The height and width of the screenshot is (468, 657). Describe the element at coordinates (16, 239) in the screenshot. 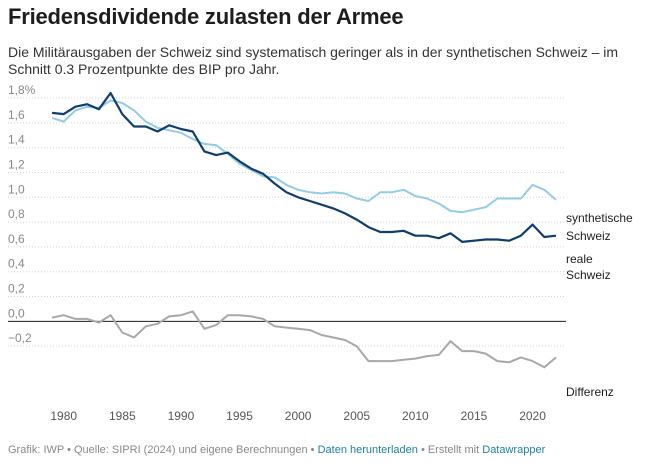

I see `y-tick-label: 0,6` at that location.